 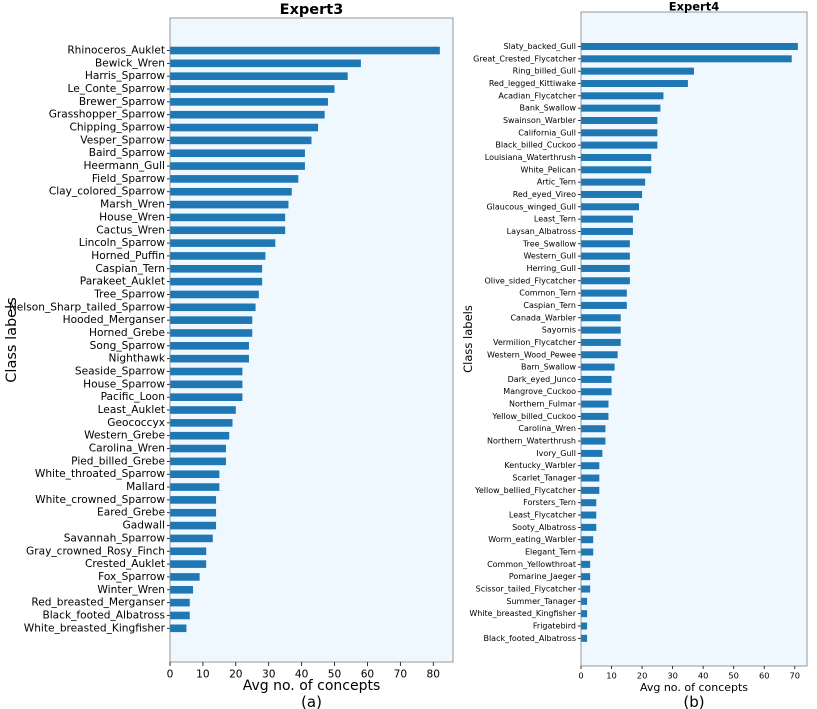 I want to click on y-tick-label: Brewer_Sparrow, so click(x=122, y=102).